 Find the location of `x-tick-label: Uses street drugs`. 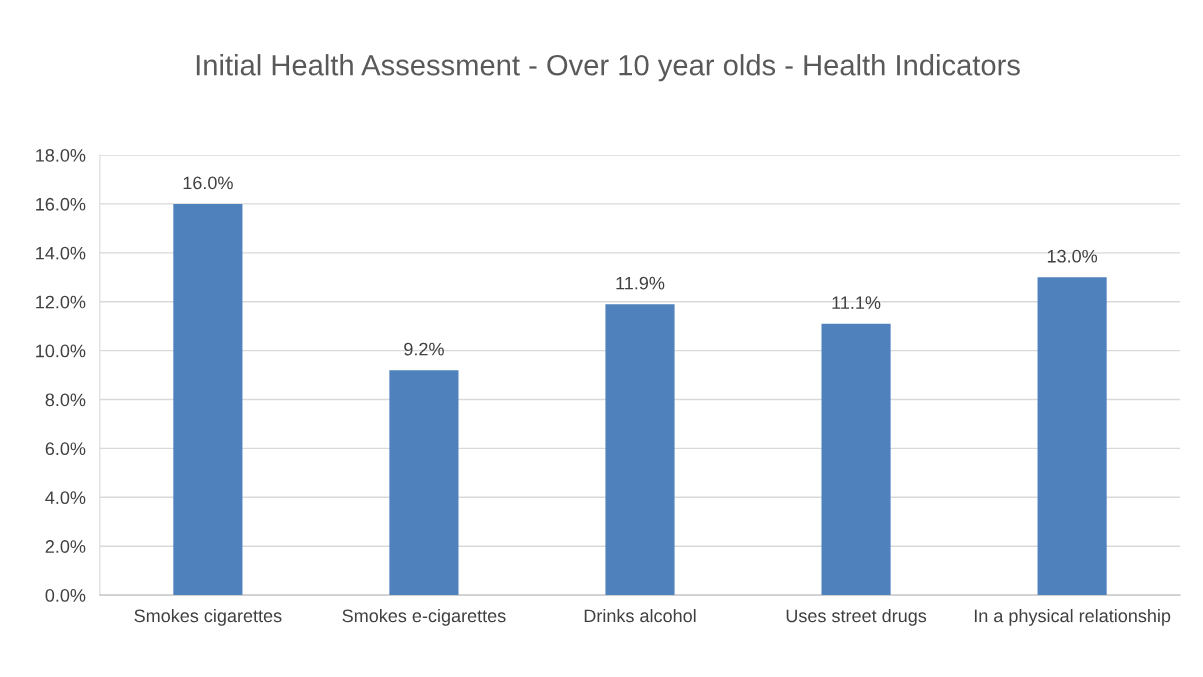

x-tick-label: Uses street drugs is located at coordinates (856, 617).